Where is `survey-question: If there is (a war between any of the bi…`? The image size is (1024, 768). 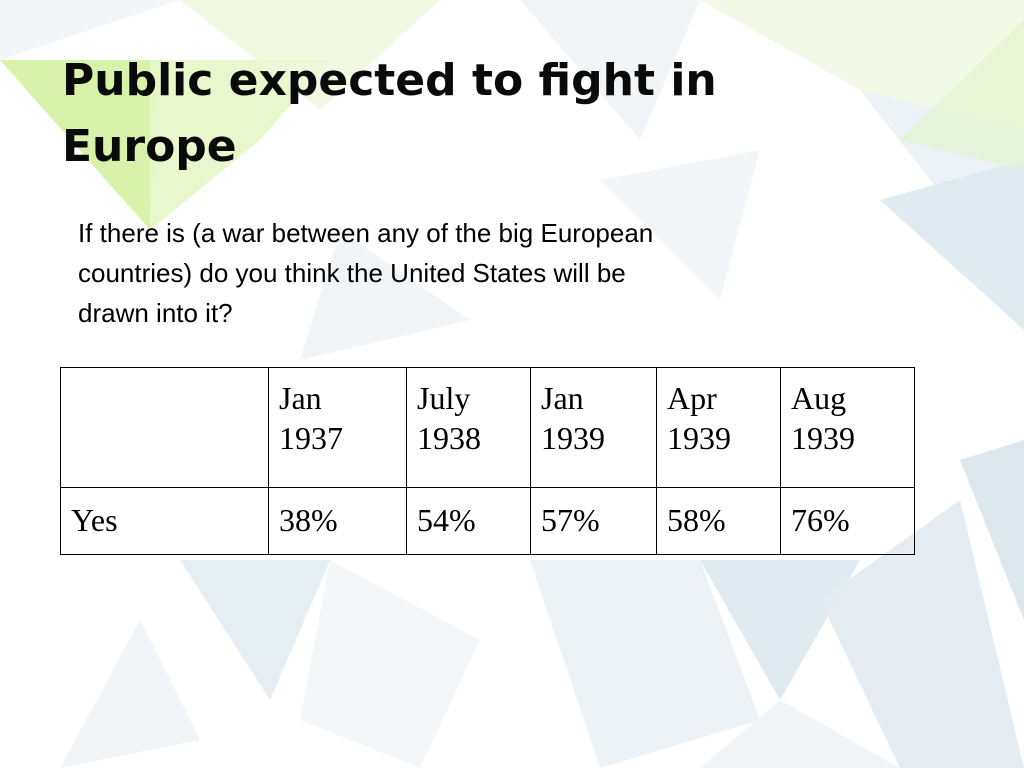 survey-question: If there is (a war between any of the bi… is located at coordinates (473, 273).